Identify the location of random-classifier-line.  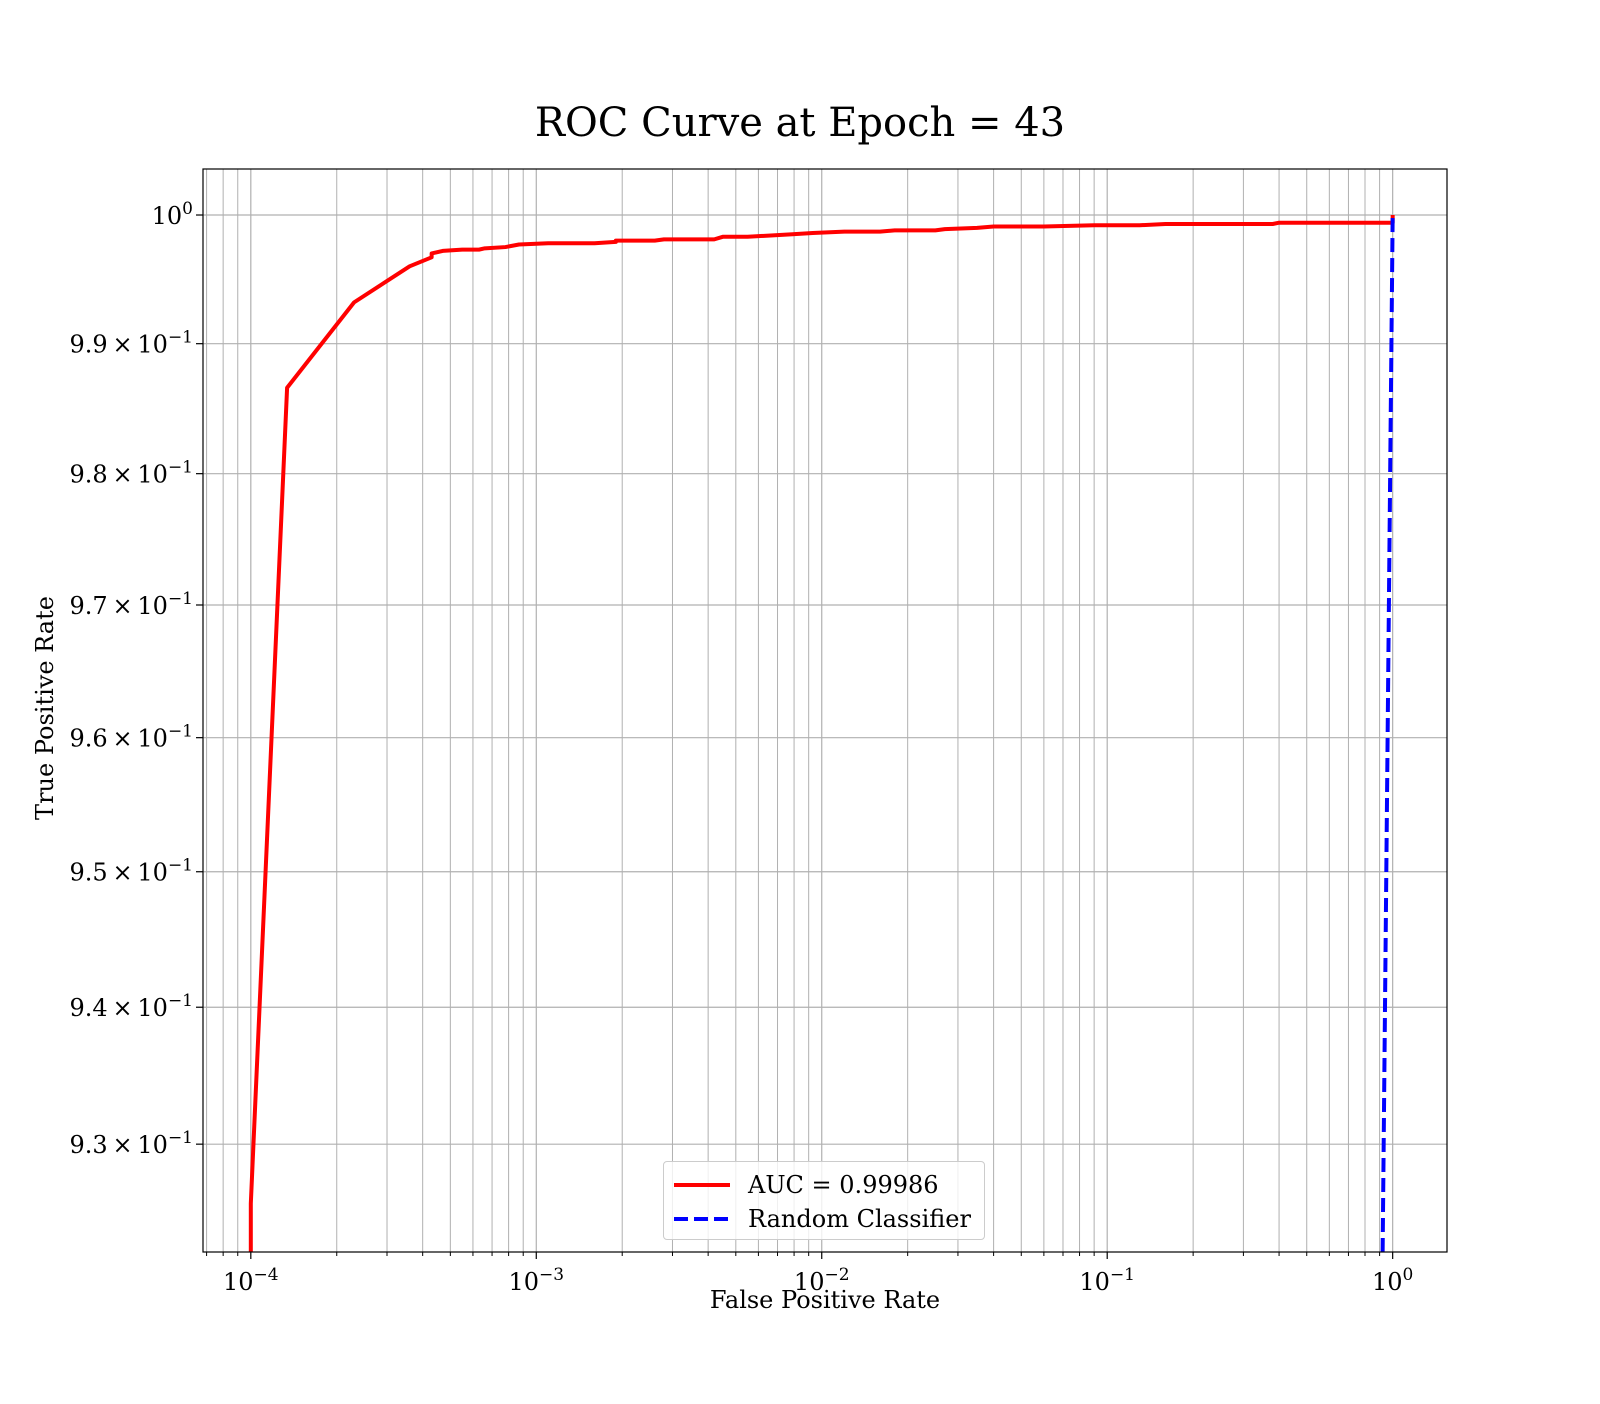
(1387, 733).